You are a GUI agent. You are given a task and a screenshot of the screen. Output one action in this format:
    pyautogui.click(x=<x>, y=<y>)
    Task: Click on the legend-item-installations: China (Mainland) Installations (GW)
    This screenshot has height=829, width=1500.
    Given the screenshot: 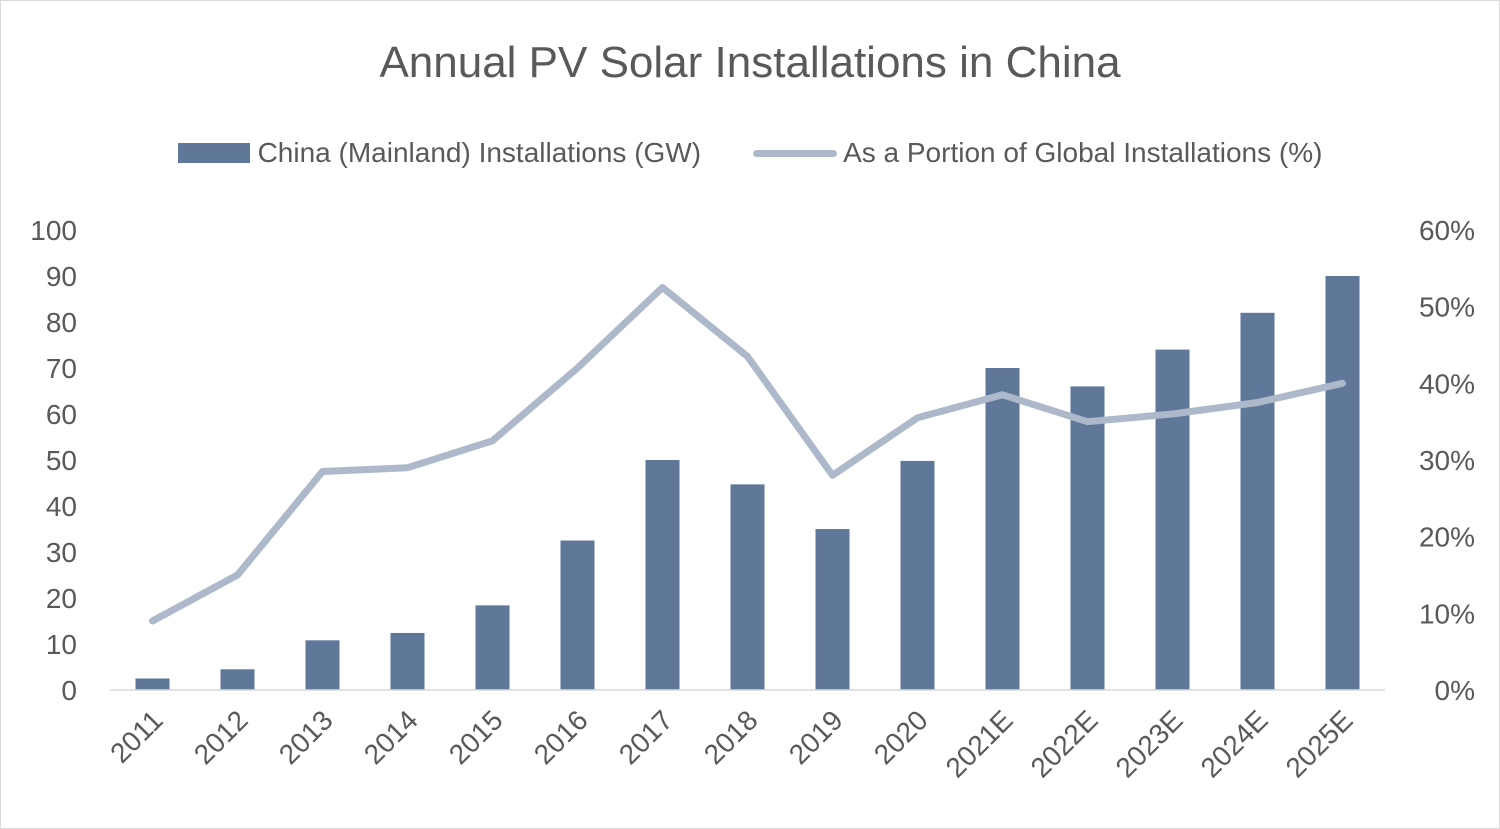 What is the action you would take?
    pyautogui.click(x=439, y=153)
    